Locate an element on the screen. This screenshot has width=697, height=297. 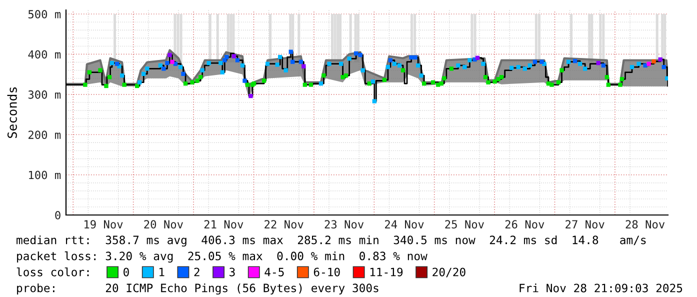
x-tick-label: 22 Nov is located at coordinates (284, 224).